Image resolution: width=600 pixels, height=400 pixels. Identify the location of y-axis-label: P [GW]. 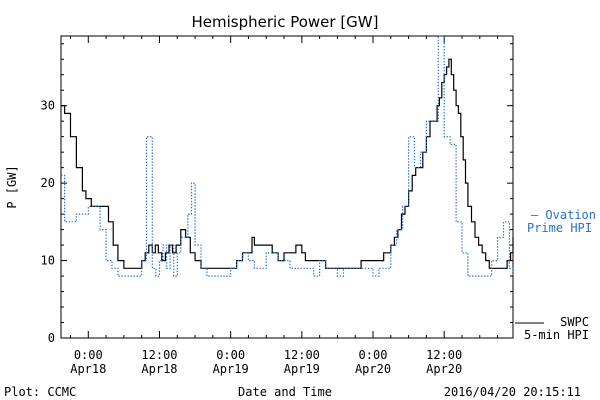
(12, 186).